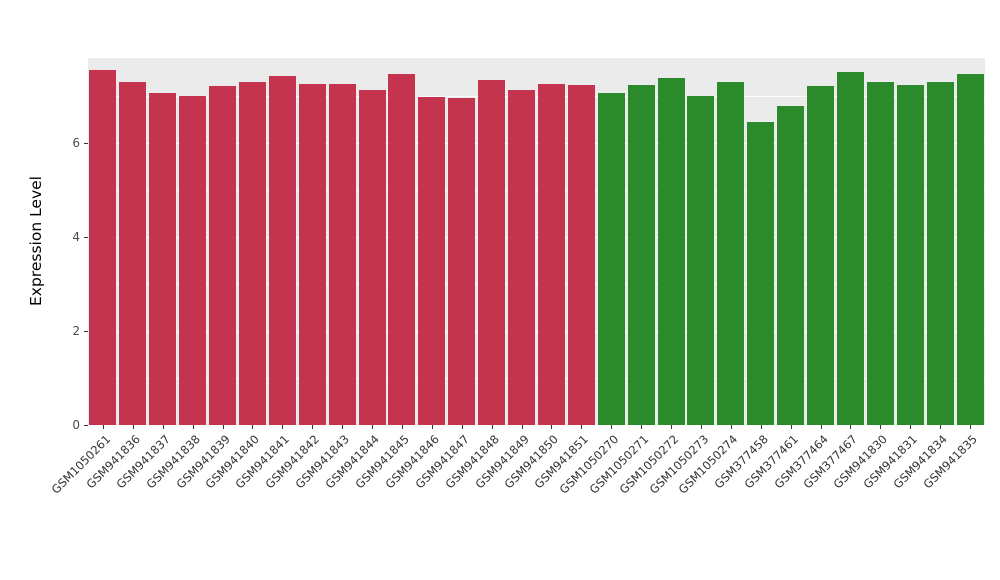 The height and width of the screenshot is (580, 1000). Describe the element at coordinates (76, 142) in the screenshot. I see `y-tick-label: 6` at that location.